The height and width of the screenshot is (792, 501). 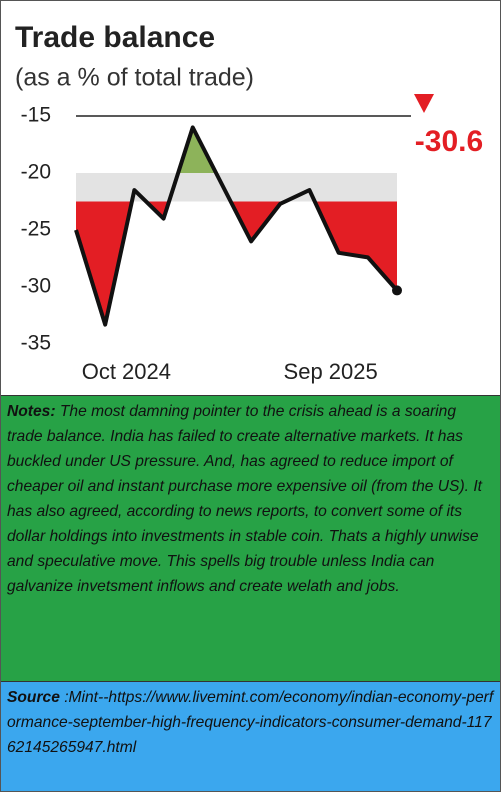 I want to click on x-tick-label: Sep 2025, so click(x=331, y=371).